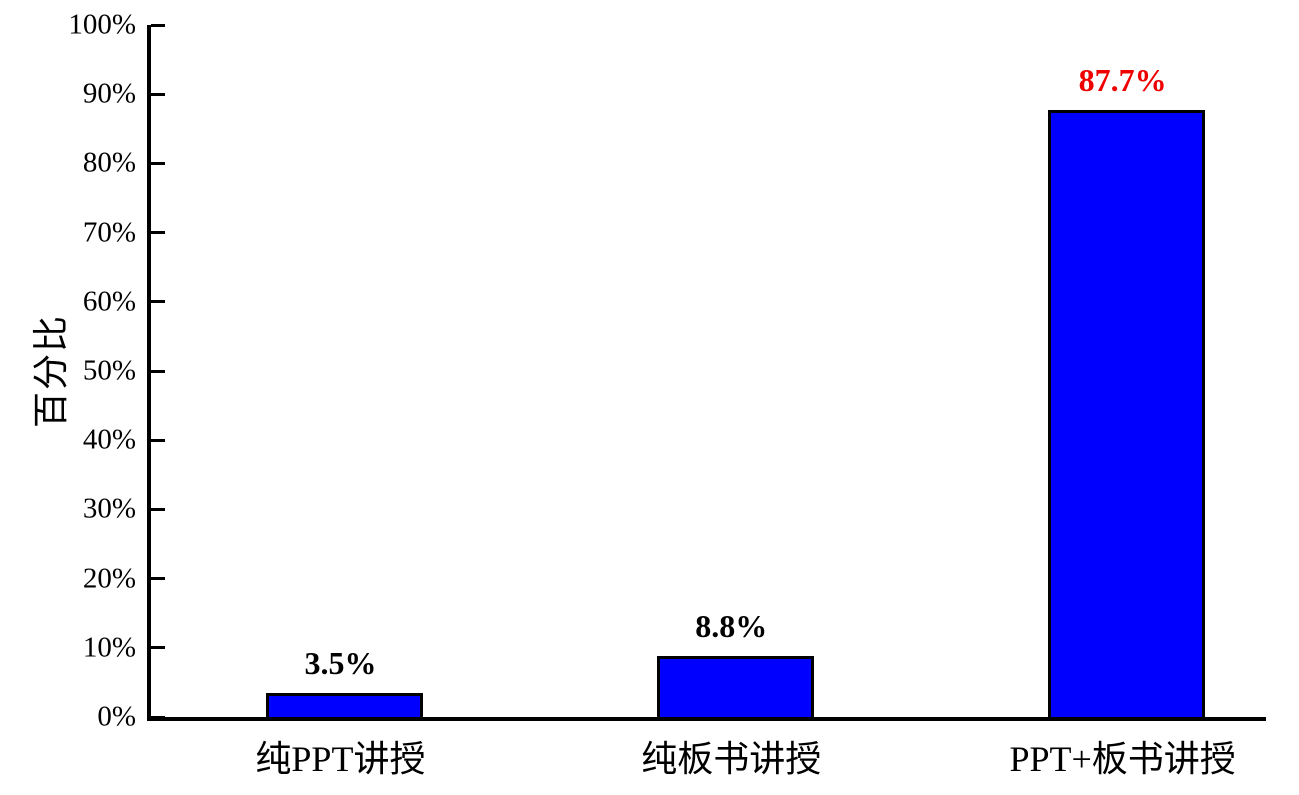 This screenshot has width=1299, height=795. Describe the element at coordinates (109, 162) in the screenshot. I see `y-axis-tick-label: 80%` at that location.